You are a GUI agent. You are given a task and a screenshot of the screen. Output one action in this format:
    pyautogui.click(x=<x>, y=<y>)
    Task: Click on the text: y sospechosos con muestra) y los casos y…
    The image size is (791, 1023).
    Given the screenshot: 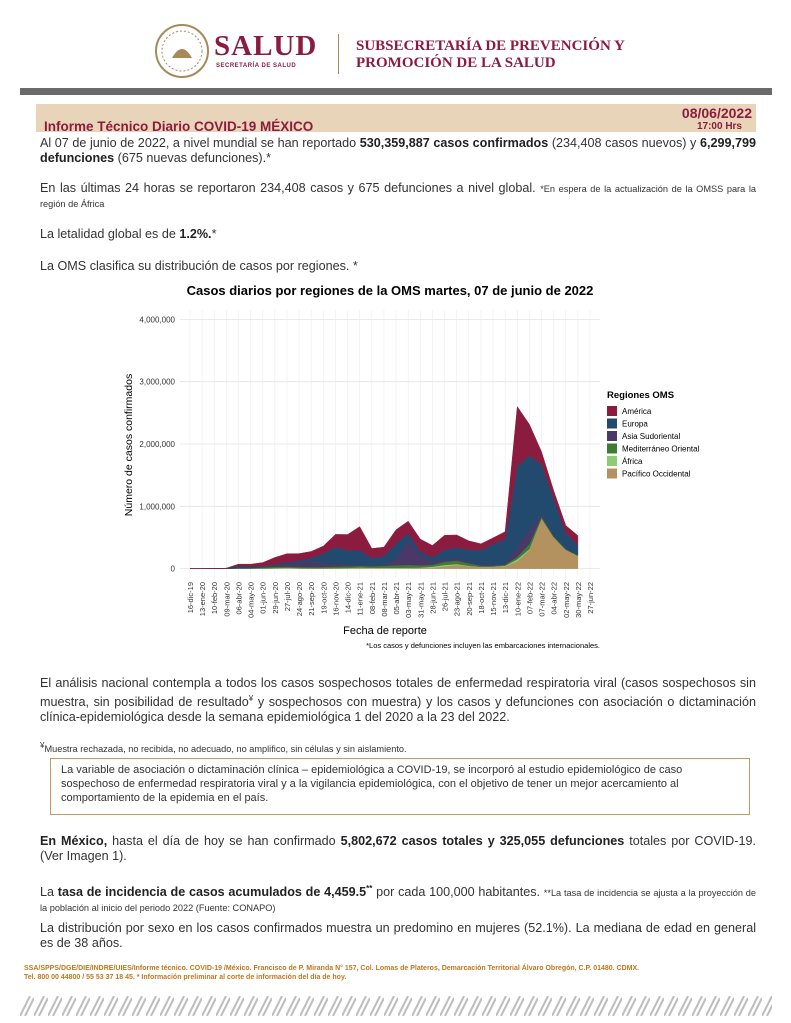 What is the action you would take?
    pyautogui.click(x=398, y=710)
    